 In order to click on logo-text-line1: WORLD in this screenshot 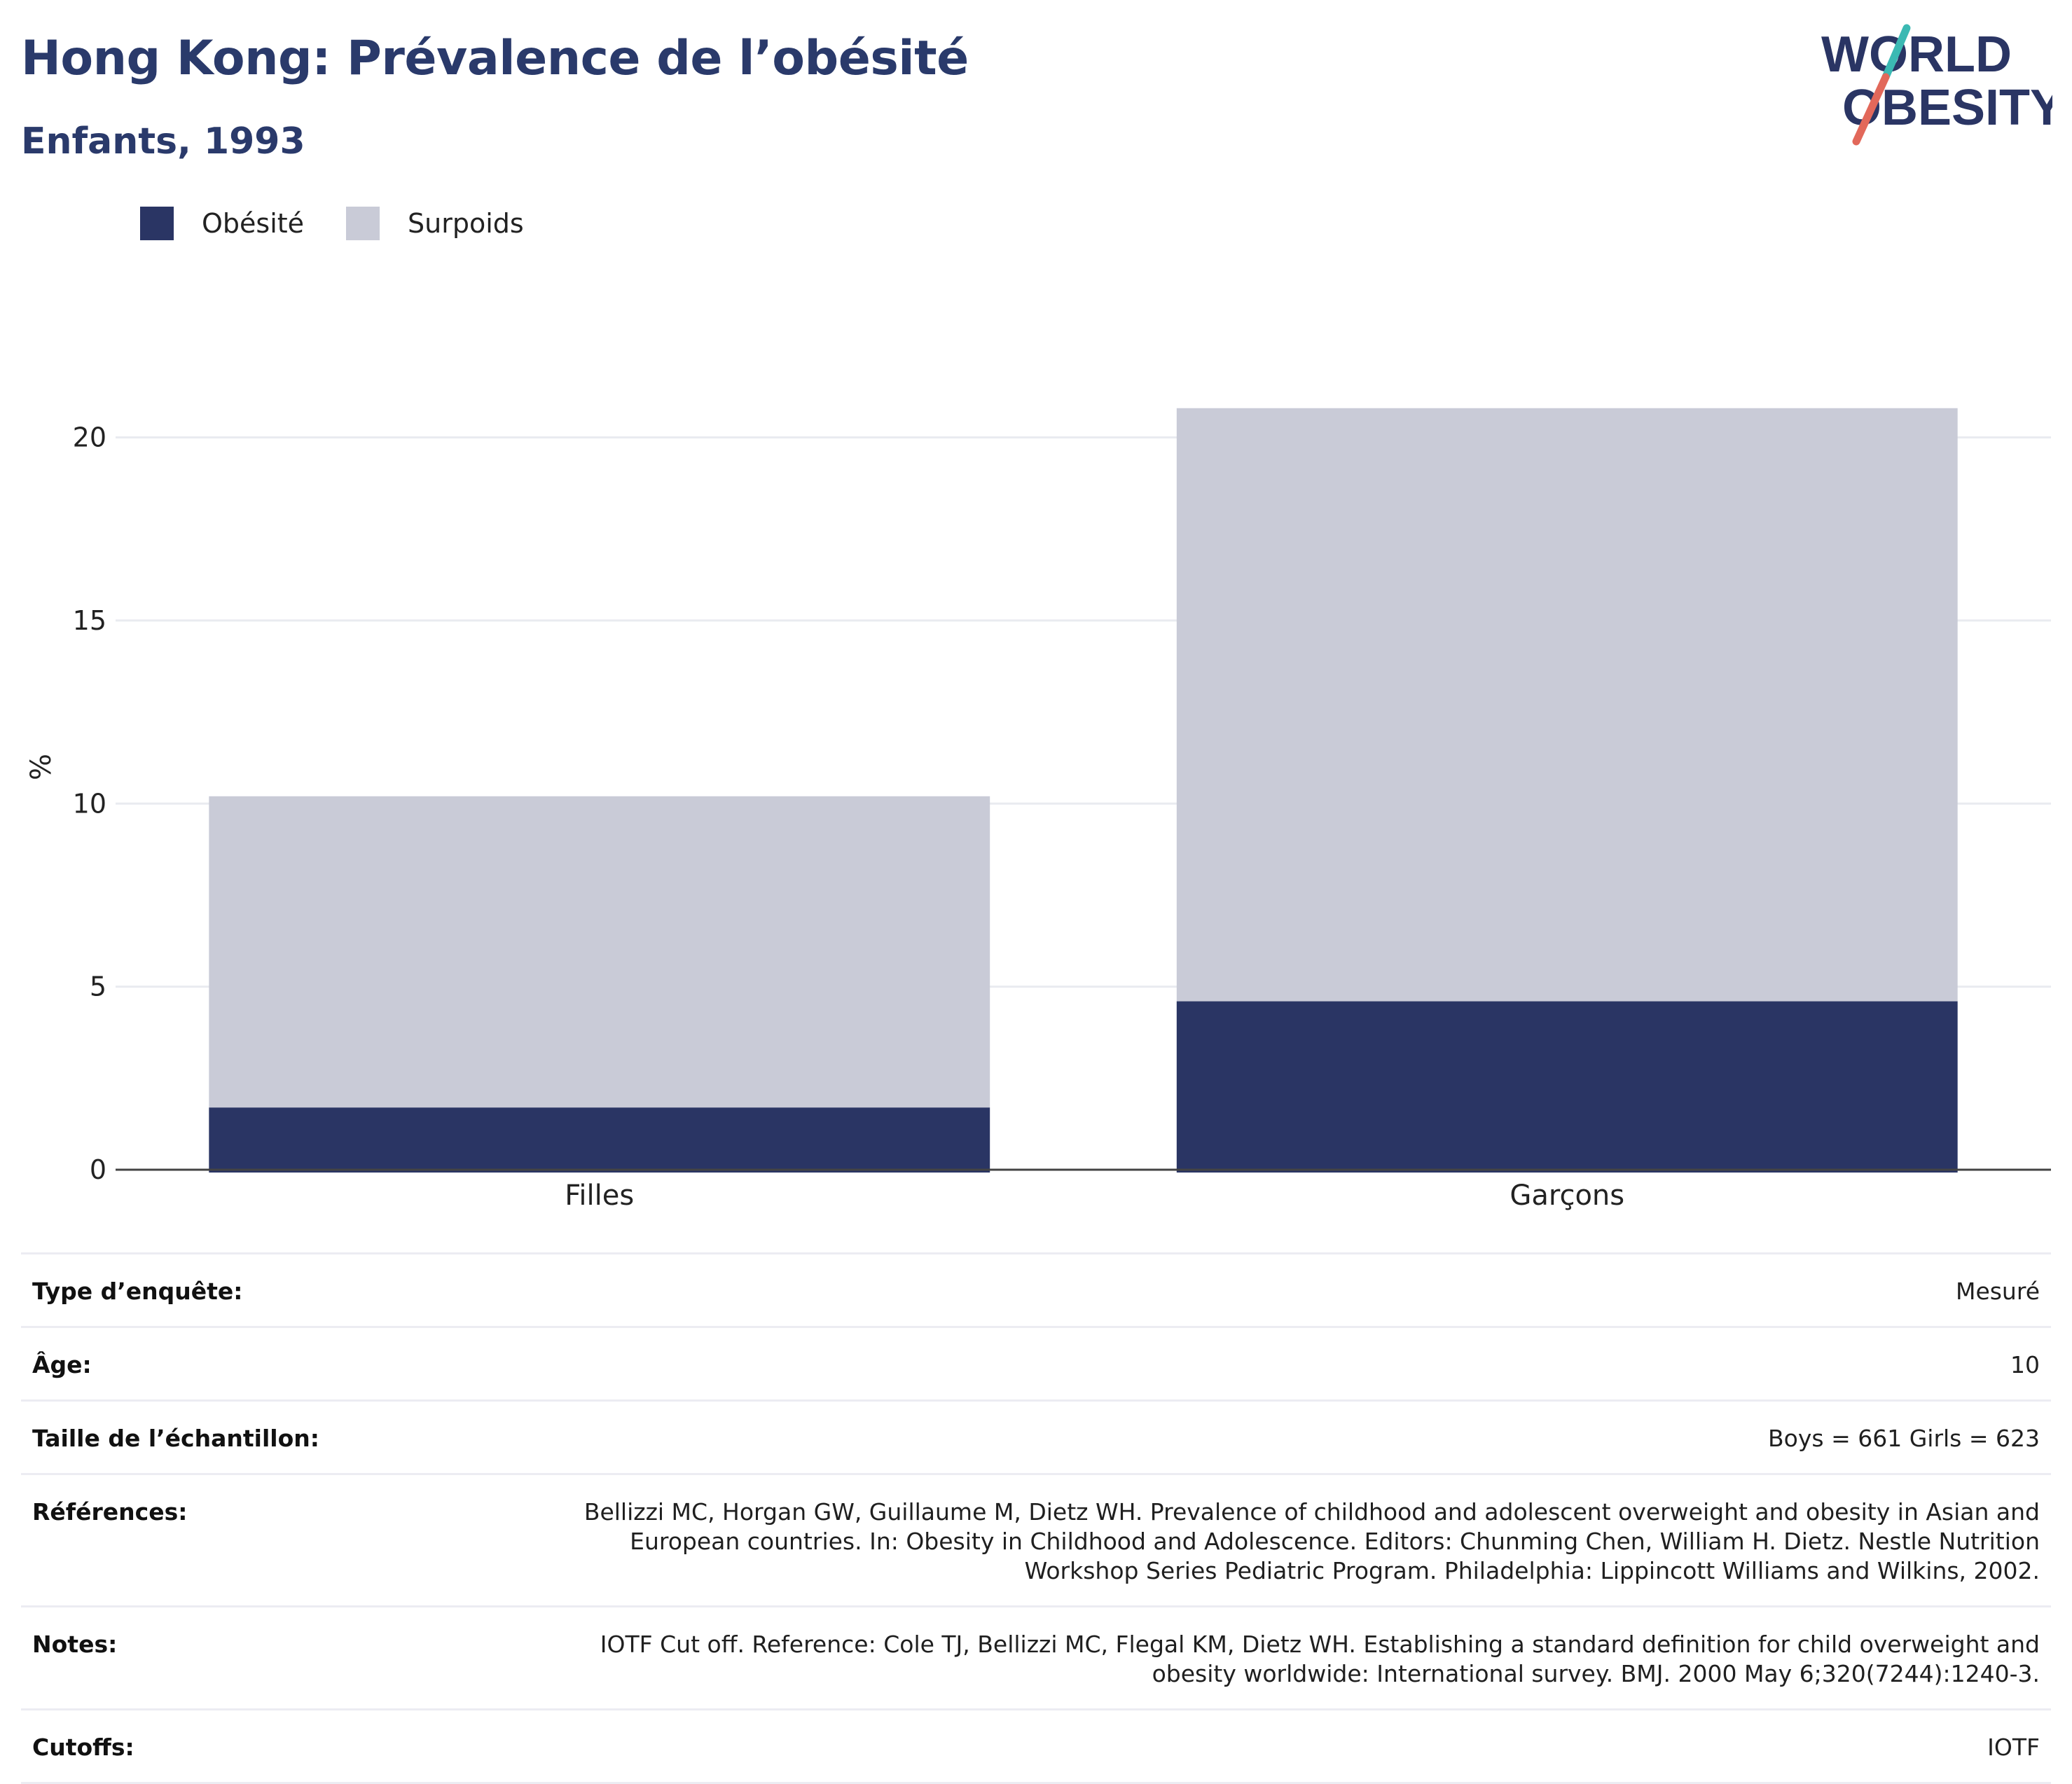, I will do `click(1917, 55)`.